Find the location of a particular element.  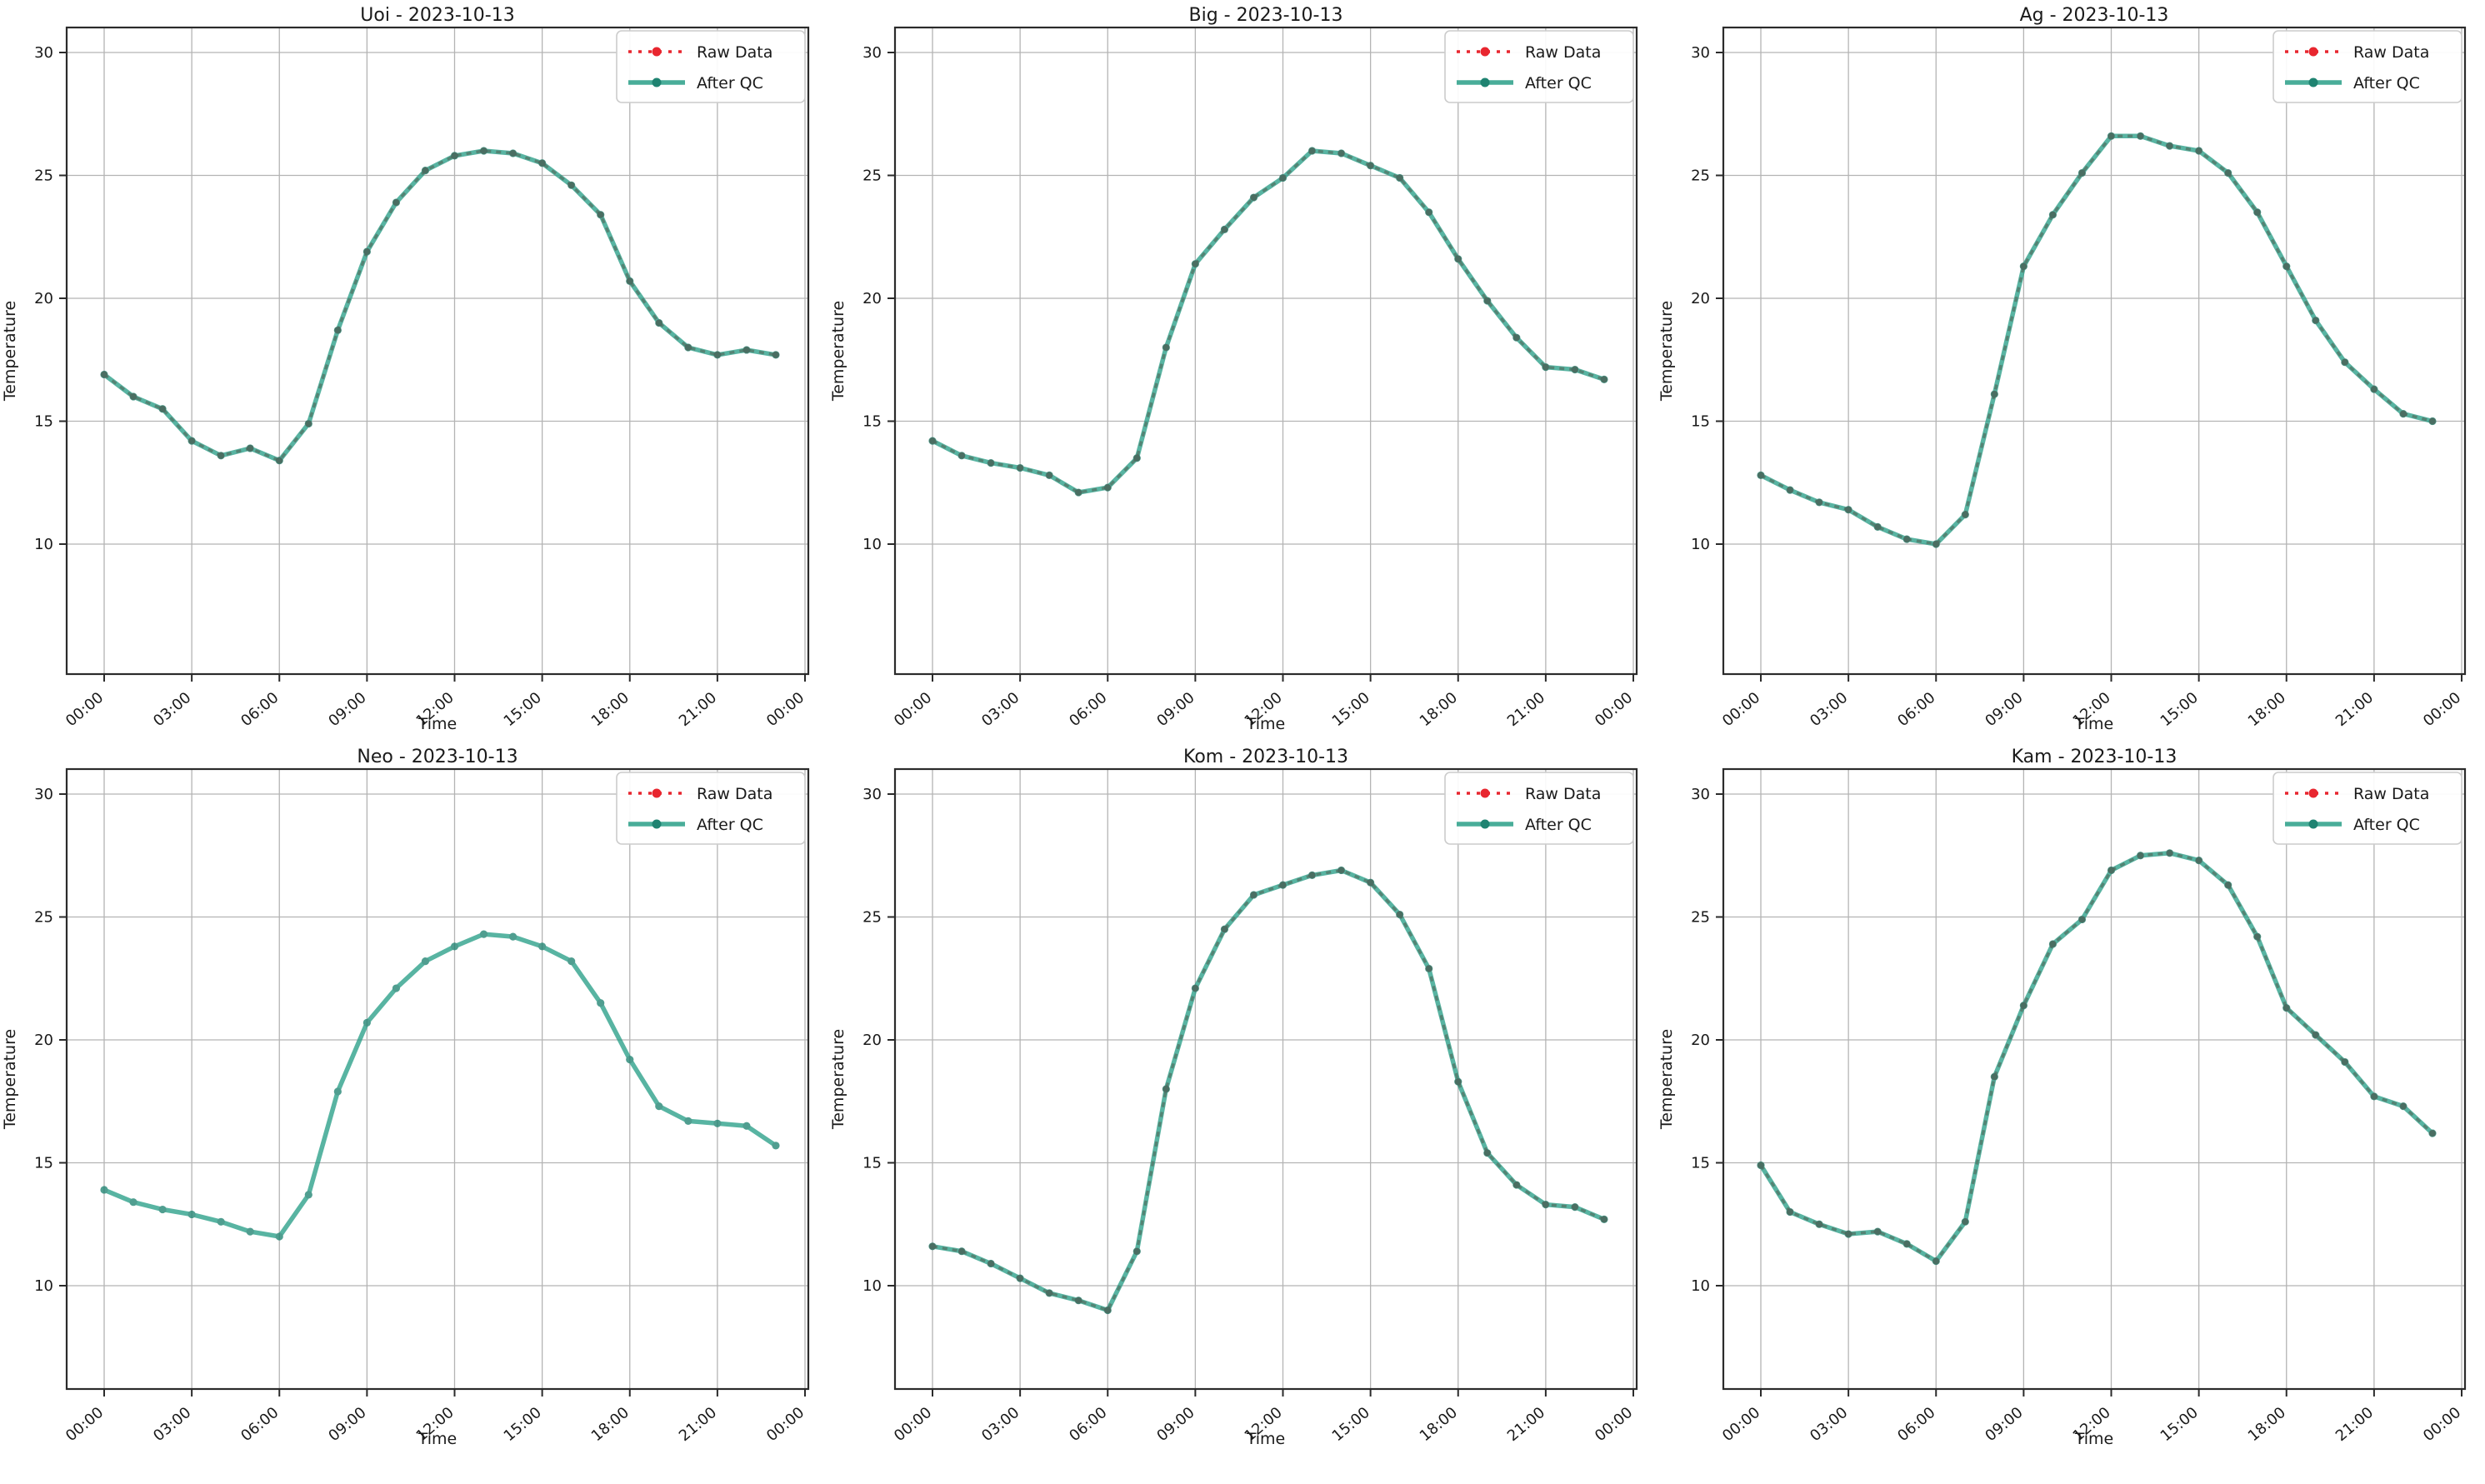

x-tick-label: 03:00 is located at coordinates (172, 1424).